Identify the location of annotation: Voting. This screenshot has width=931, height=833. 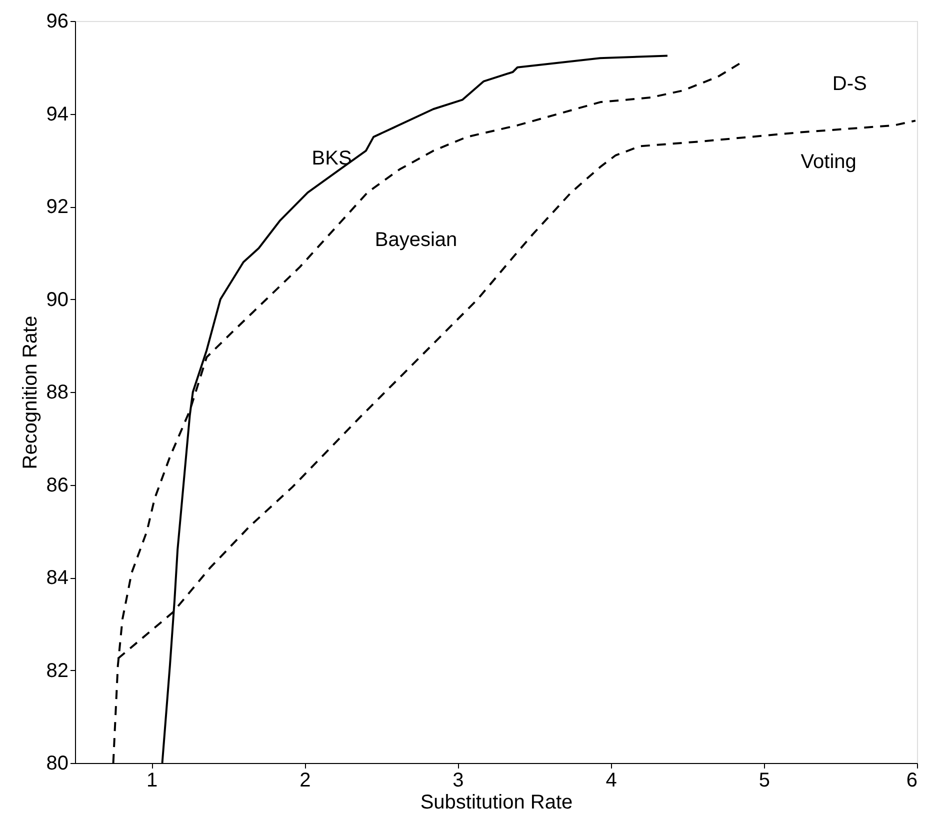
(828, 161).